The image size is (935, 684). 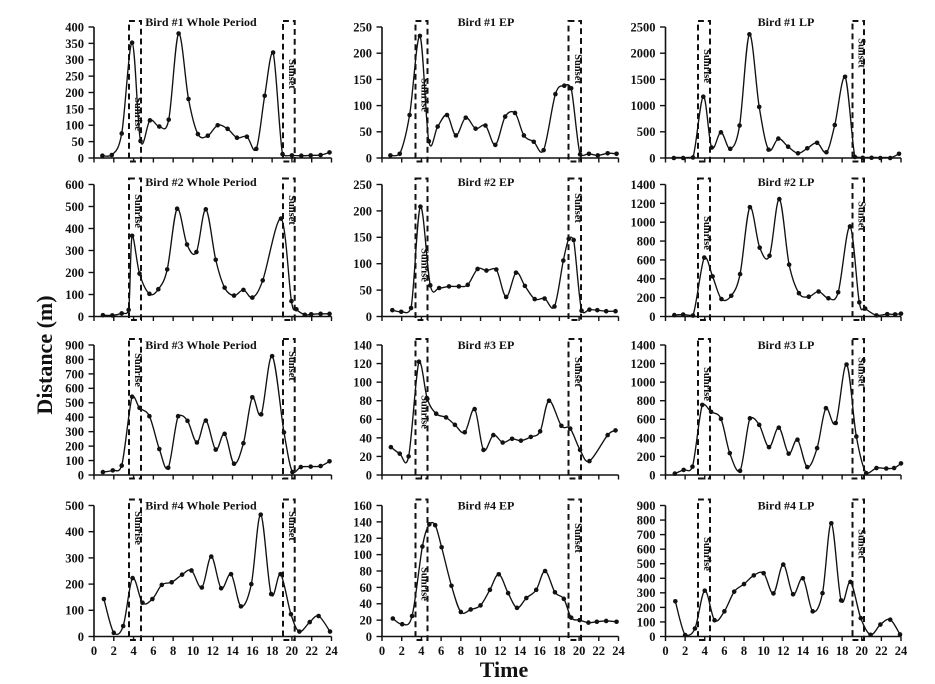 I want to click on svg-text: 500, so click(x=74, y=403).